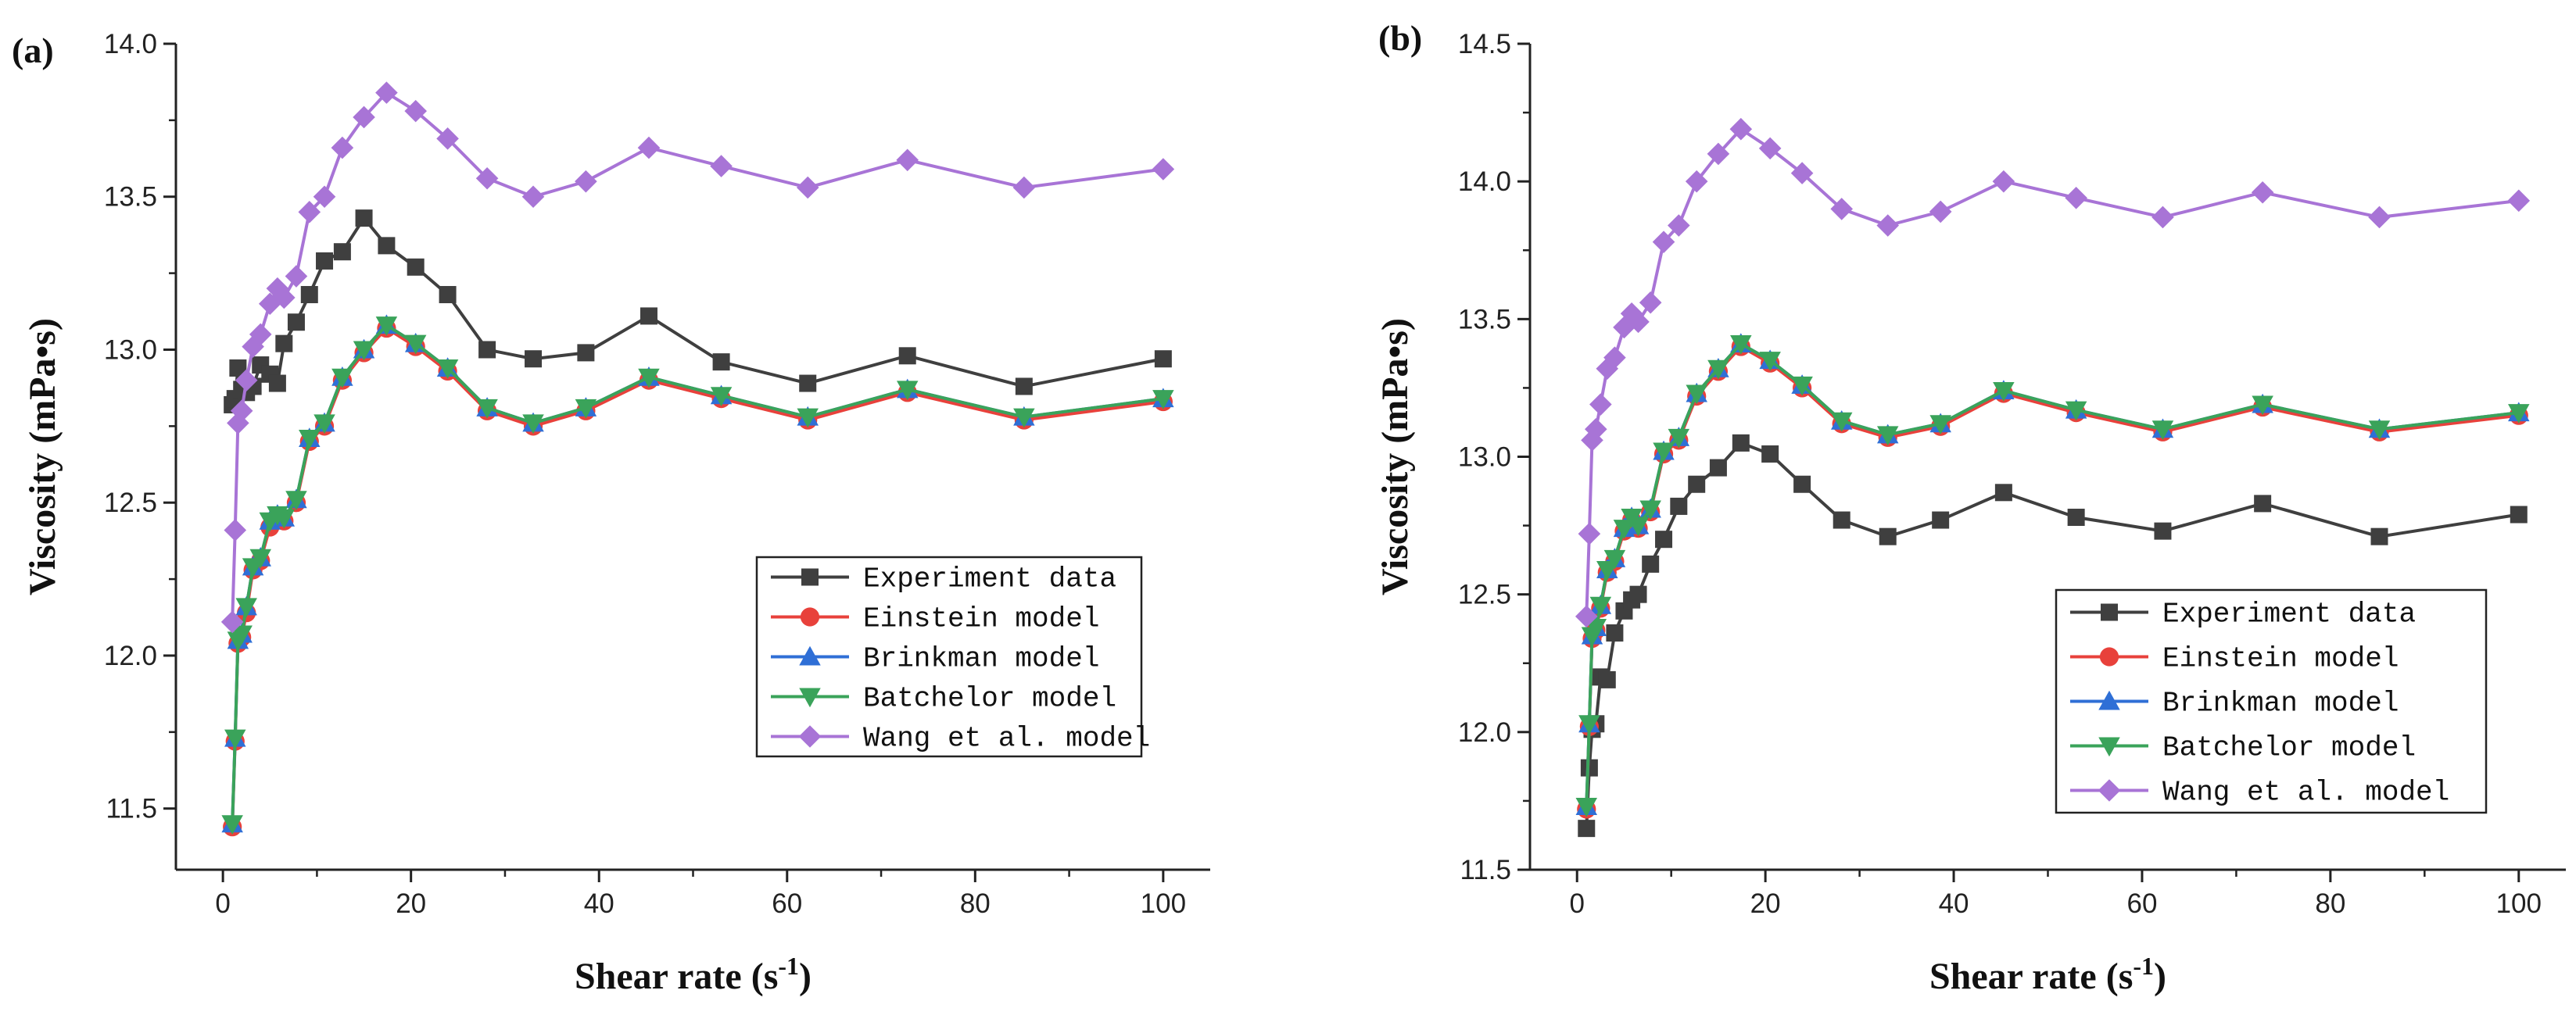 This screenshot has width=2576, height=1026. What do you see at coordinates (788, 966) in the screenshot?
I see `x-axis-title-superscript: -1` at bounding box center [788, 966].